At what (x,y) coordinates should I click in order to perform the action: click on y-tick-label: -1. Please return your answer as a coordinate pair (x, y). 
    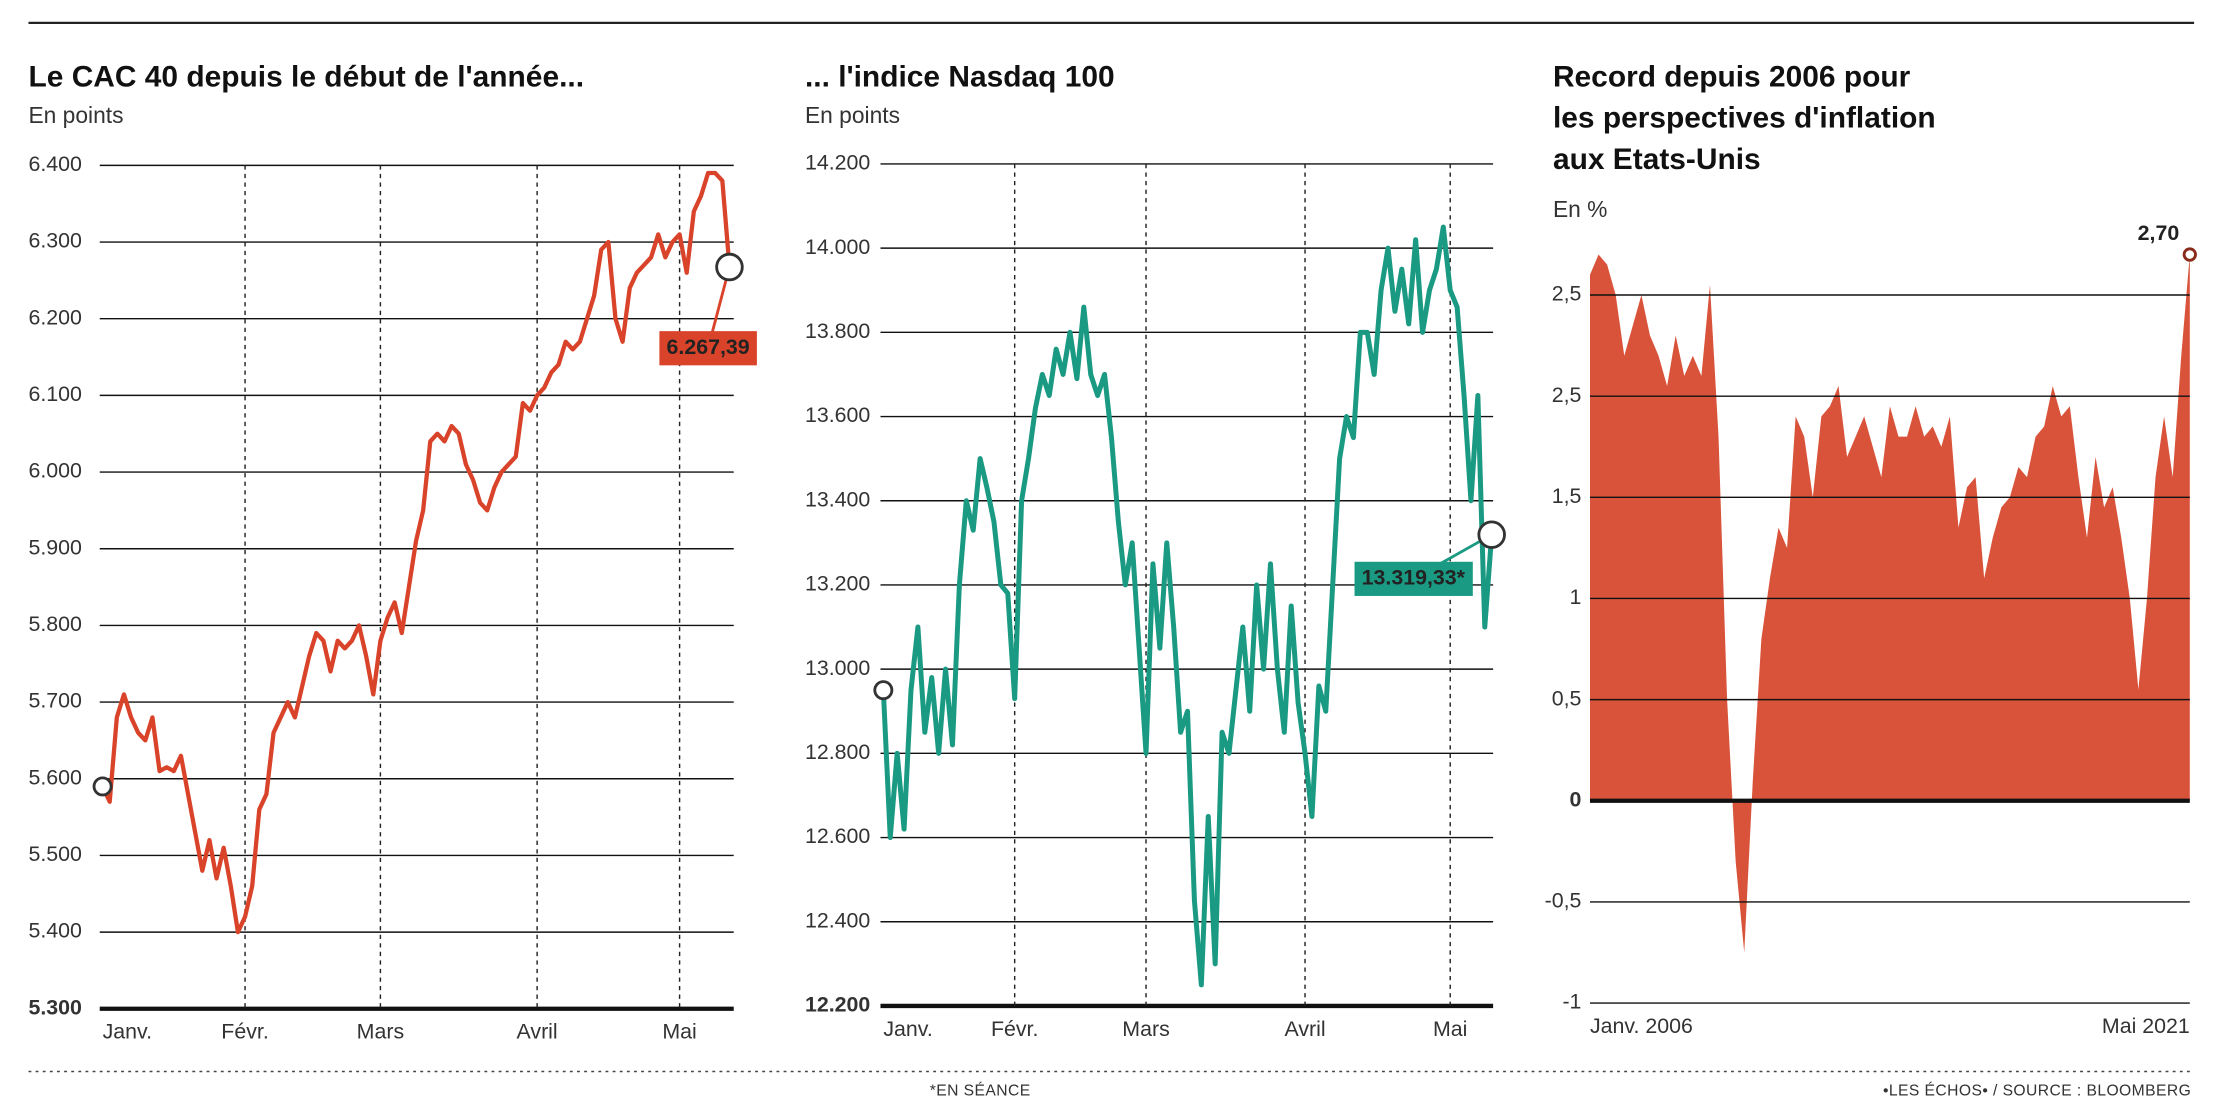
    Looking at the image, I should click on (1571, 1002).